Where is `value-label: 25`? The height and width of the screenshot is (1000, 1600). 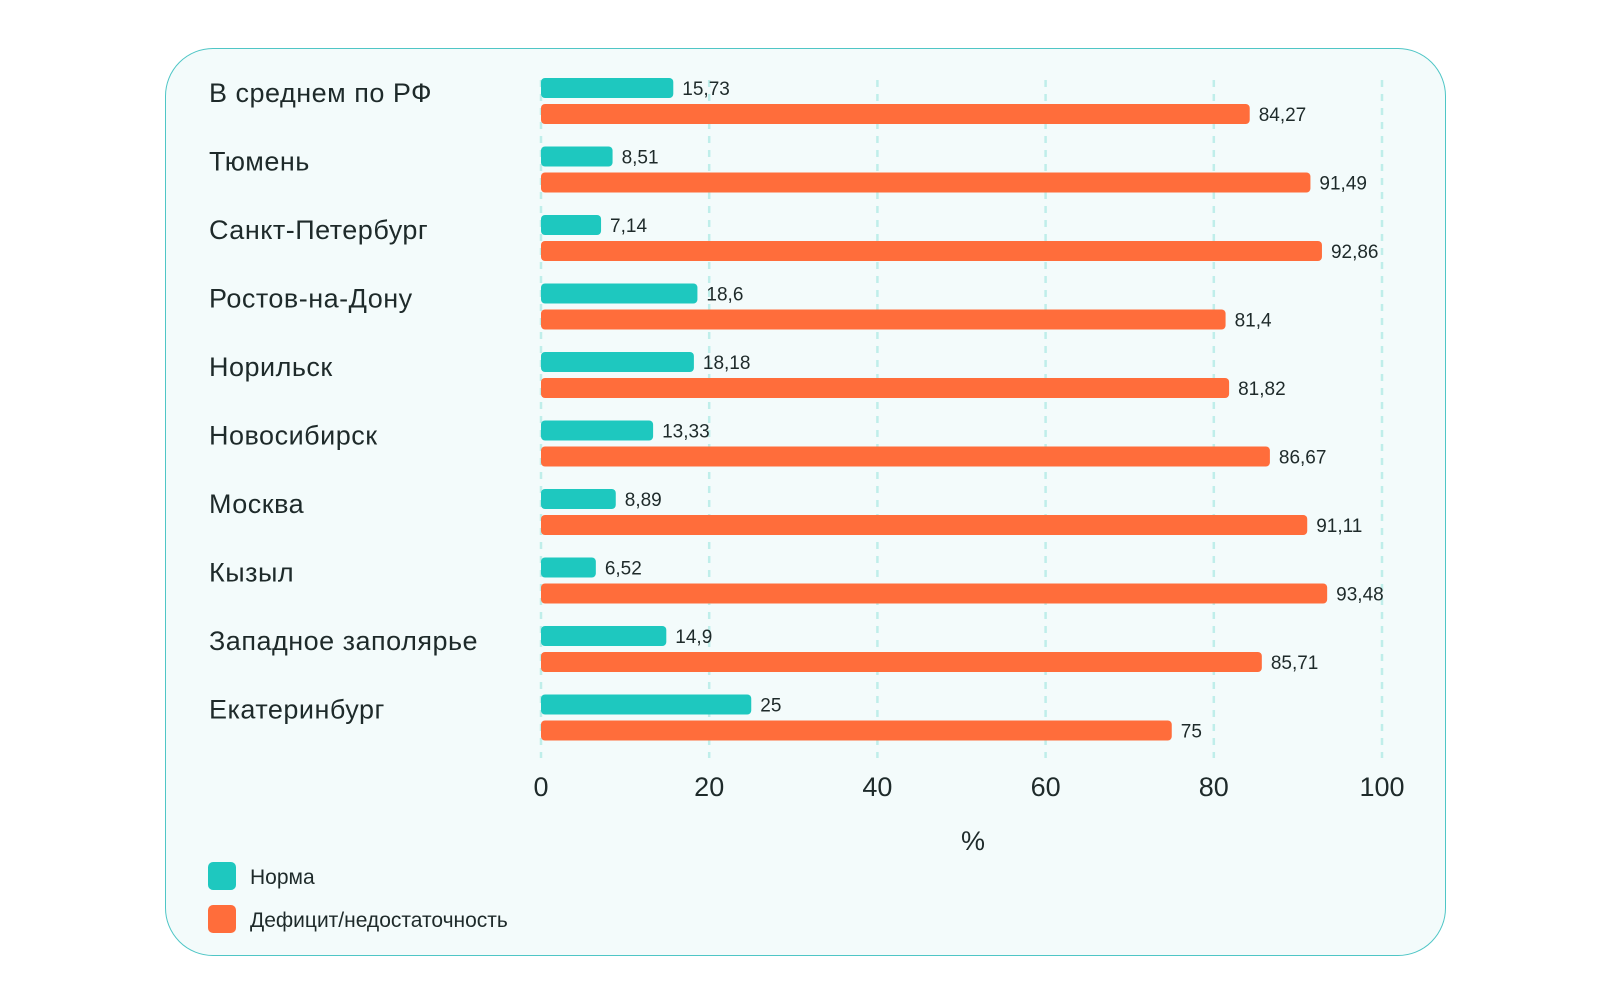 value-label: 25 is located at coordinates (770, 706).